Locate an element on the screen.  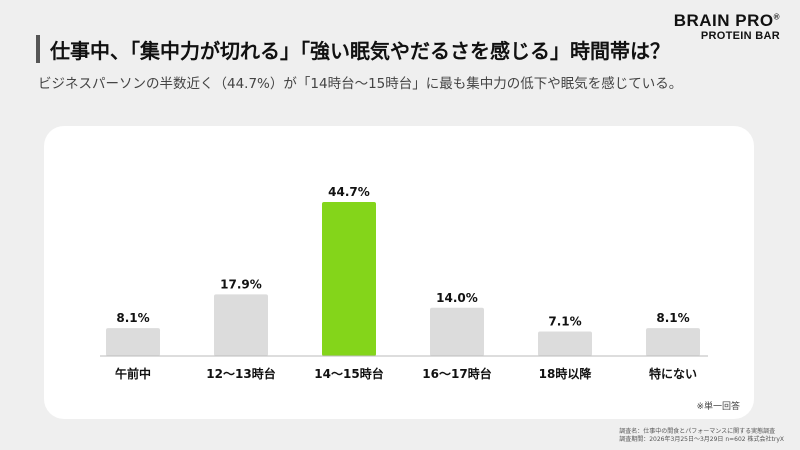
category-label-3: 16〜17時台 is located at coordinates (456, 373).